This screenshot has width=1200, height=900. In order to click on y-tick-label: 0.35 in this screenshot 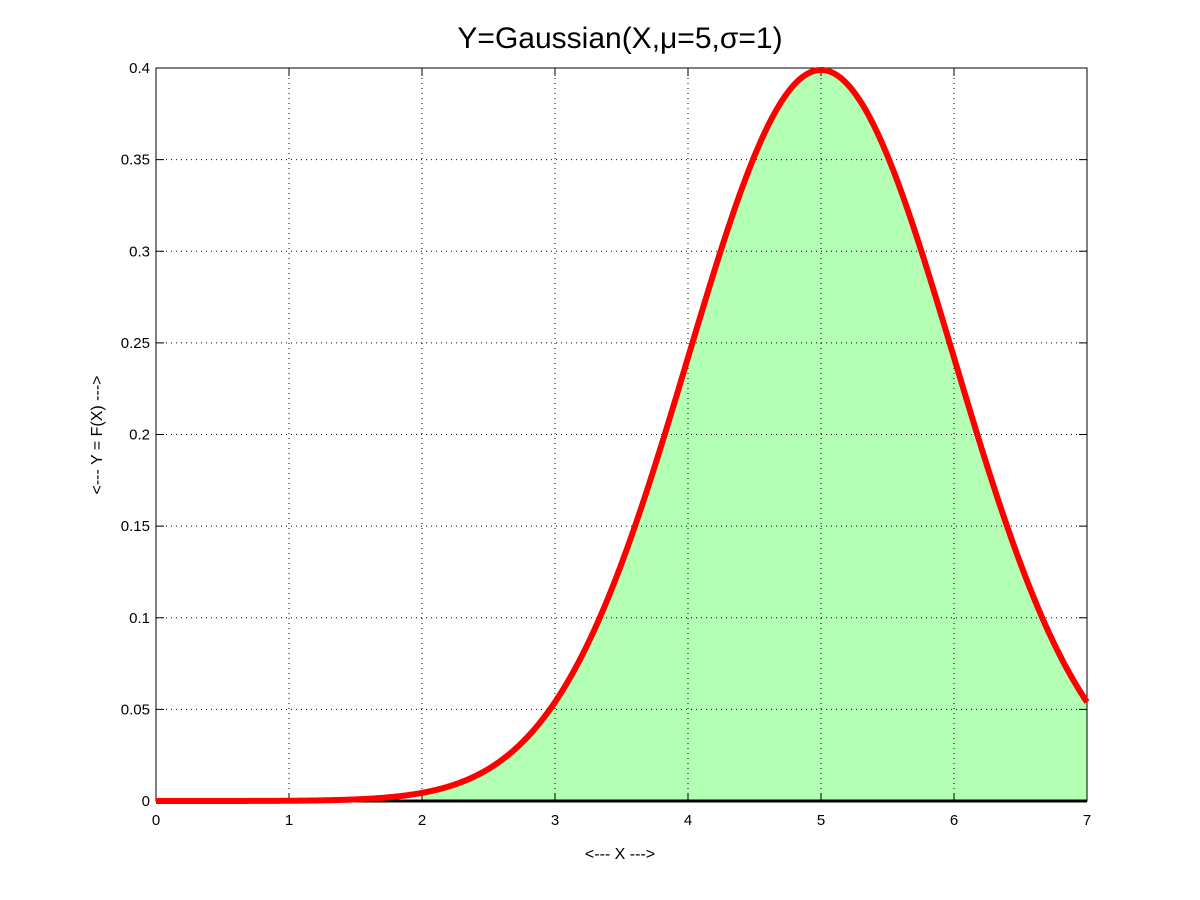, I will do `click(135, 160)`.